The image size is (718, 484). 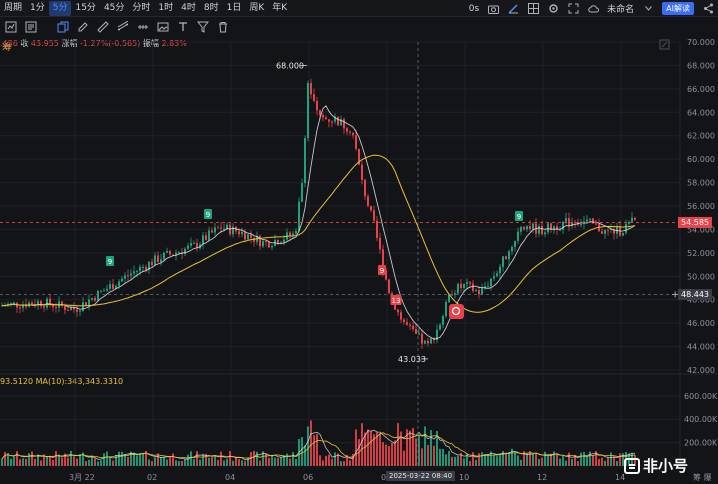 What do you see at coordinates (474, 8) in the screenshot?
I see `zero-s-label: 0s` at bounding box center [474, 8].